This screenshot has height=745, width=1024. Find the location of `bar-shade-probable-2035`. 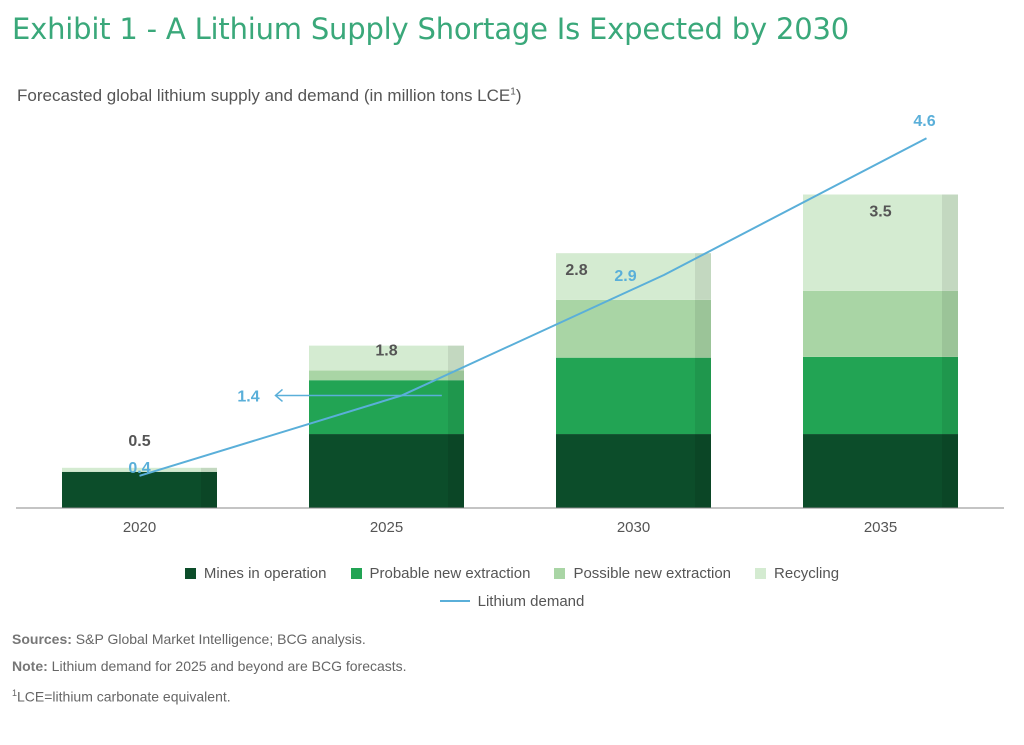

bar-shade-probable-2035 is located at coordinates (950, 395).